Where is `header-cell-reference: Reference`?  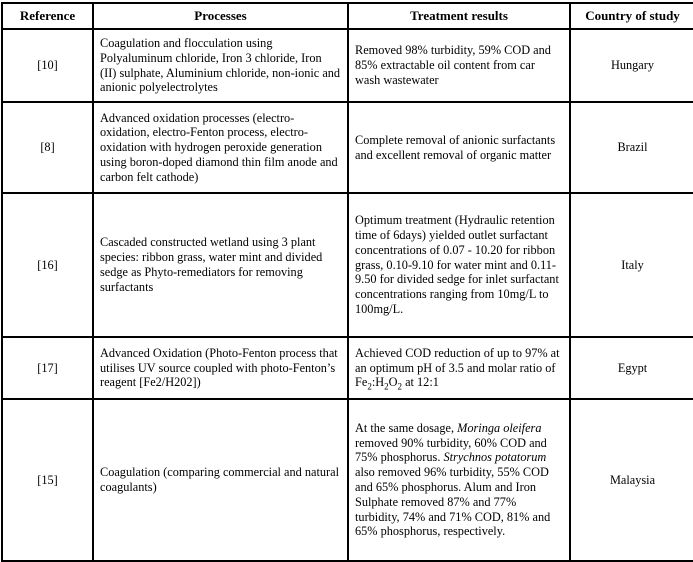 header-cell-reference: Reference is located at coordinates (47, 16).